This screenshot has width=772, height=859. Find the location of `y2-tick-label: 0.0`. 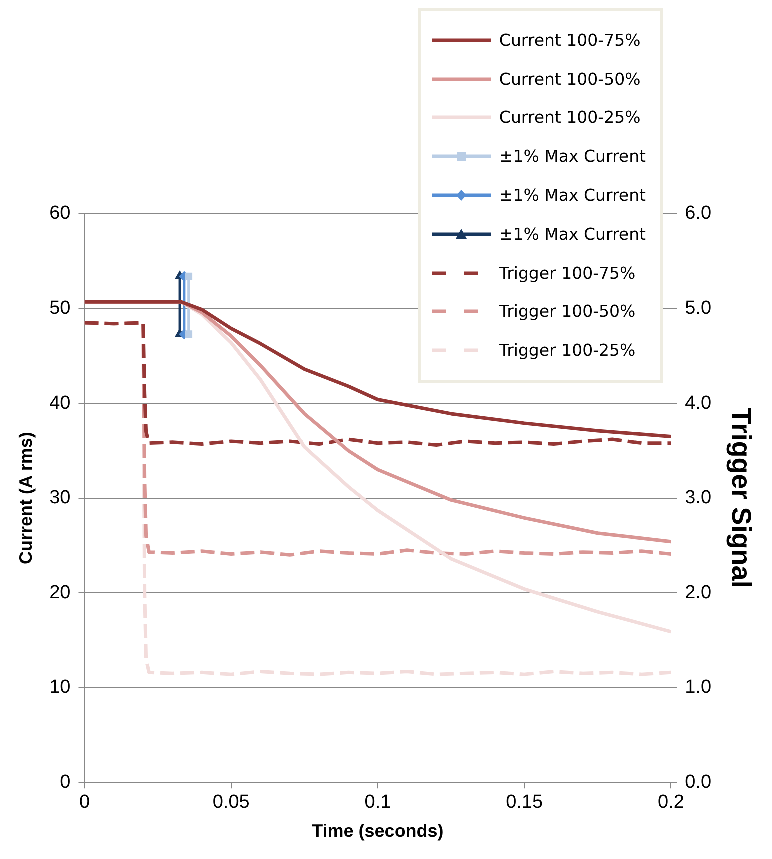

y2-tick-label: 0.0 is located at coordinates (698, 782).